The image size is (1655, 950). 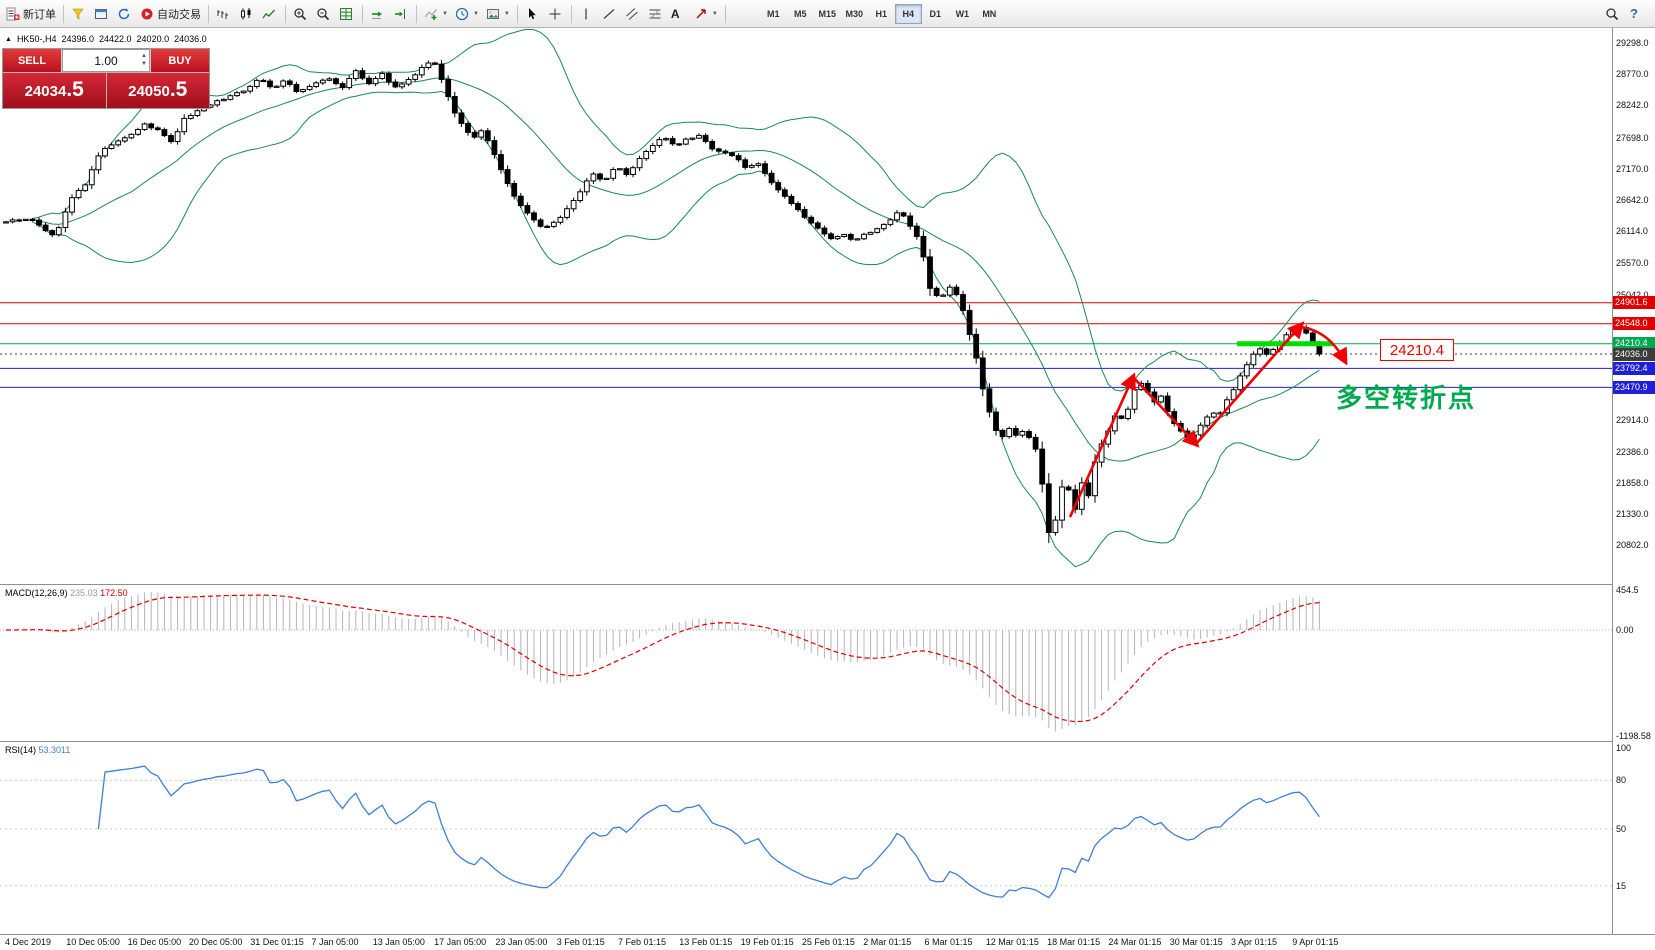 I want to click on cursor-button, so click(x=533, y=14).